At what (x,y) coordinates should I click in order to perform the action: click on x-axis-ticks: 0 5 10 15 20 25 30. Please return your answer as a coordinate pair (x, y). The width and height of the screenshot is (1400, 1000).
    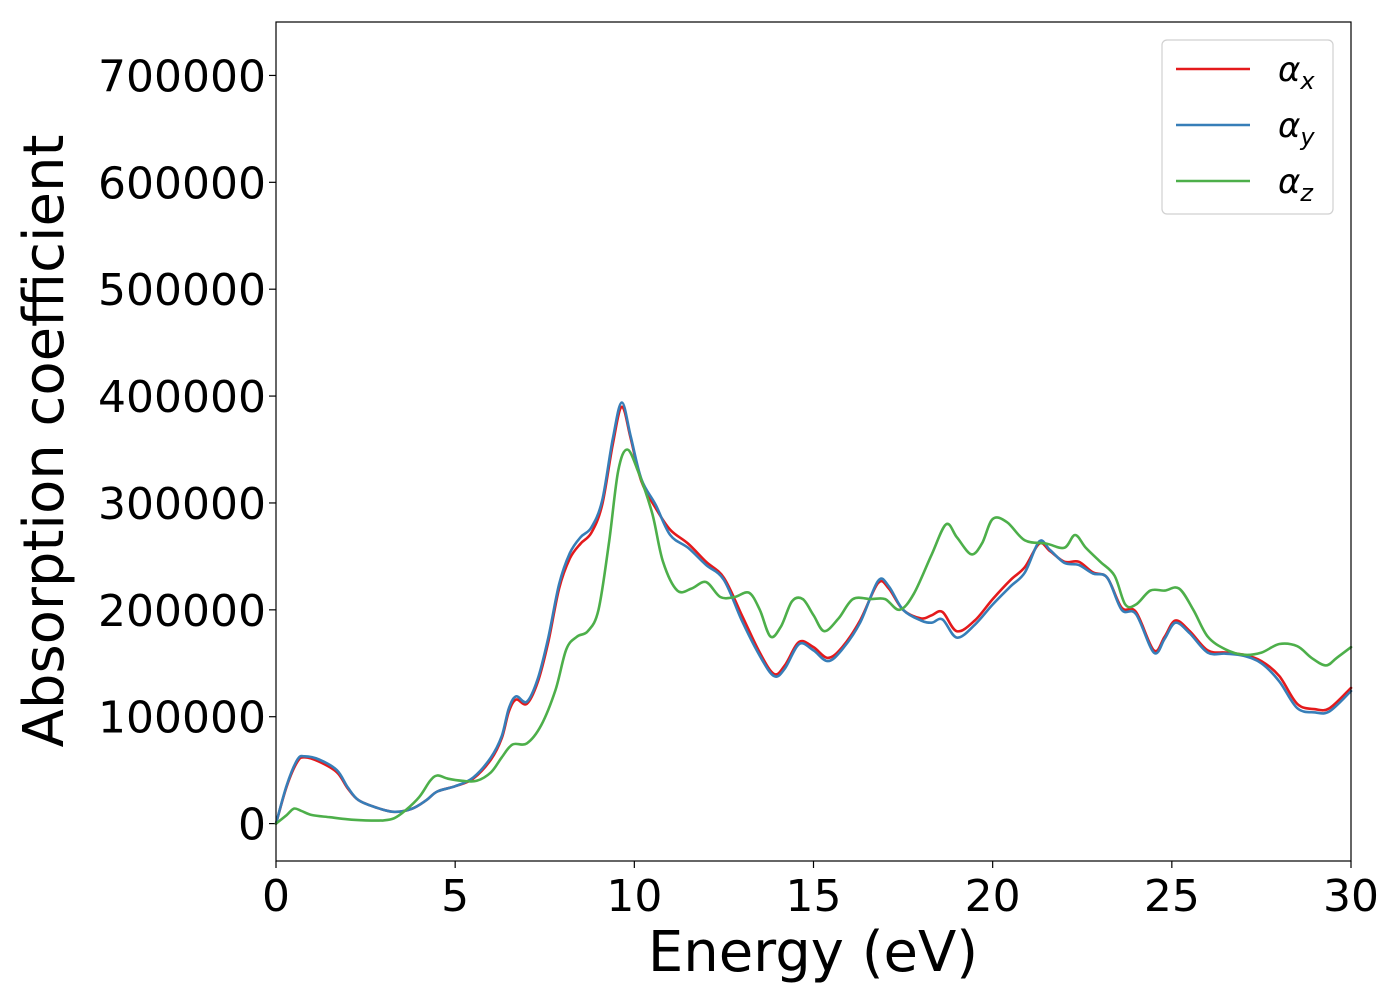
    Looking at the image, I should click on (820, 891).